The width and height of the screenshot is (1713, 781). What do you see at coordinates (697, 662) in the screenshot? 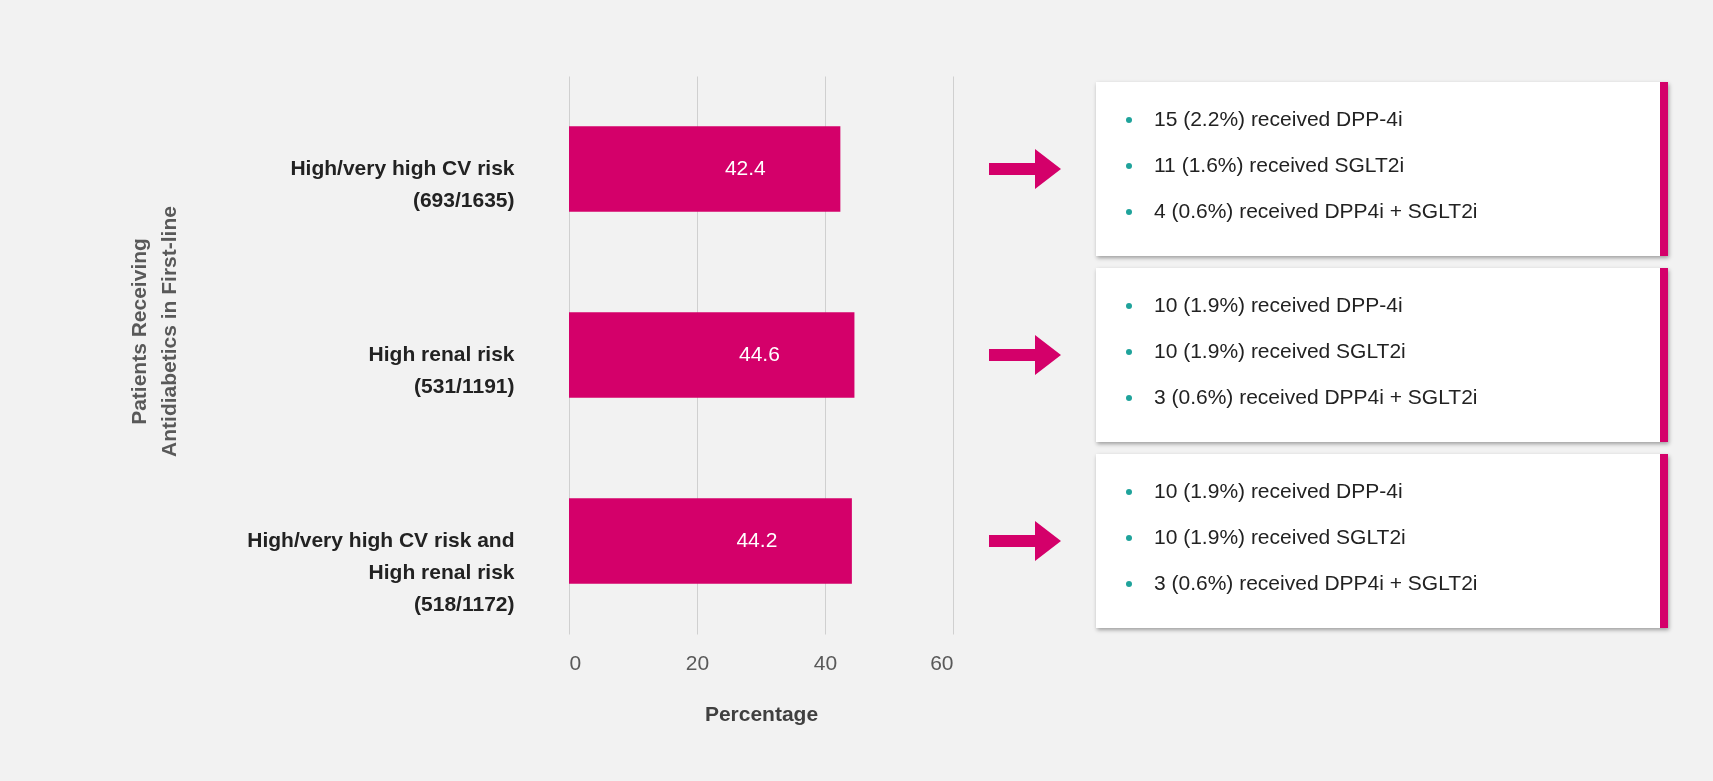
I see `x-tick-label: 20` at bounding box center [697, 662].